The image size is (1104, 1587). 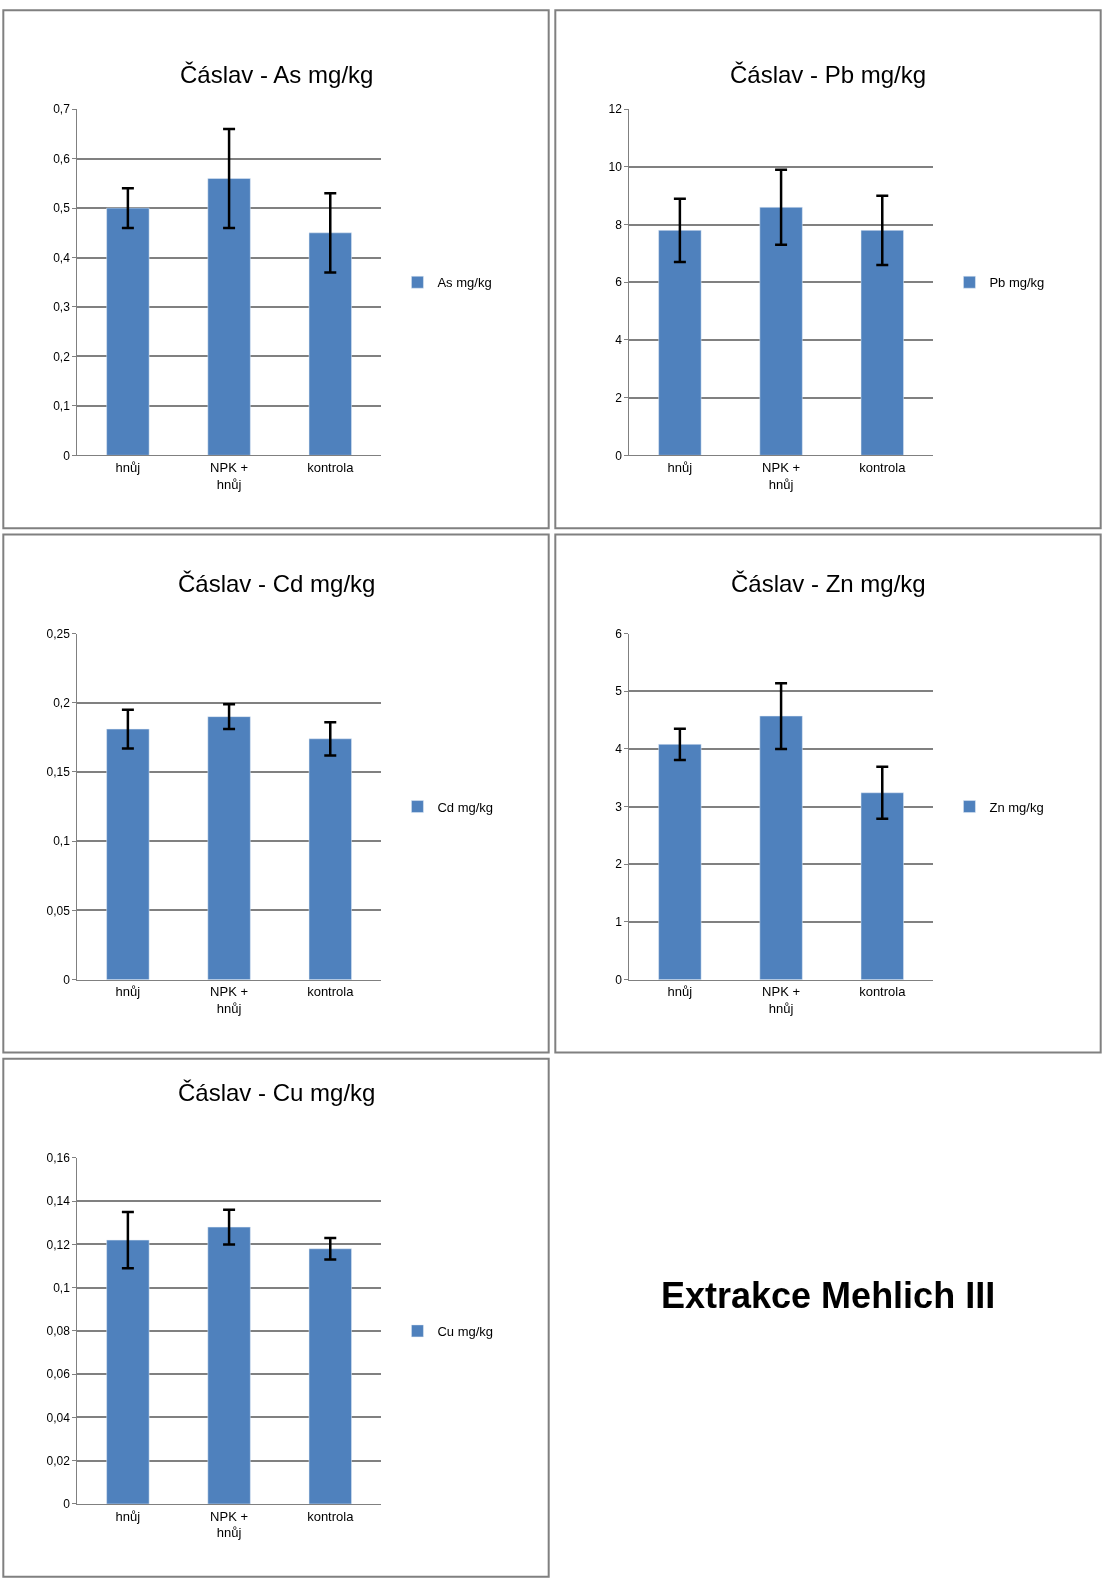 What do you see at coordinates (465, 807) in the screenshot?
I see `legend-label: Cd mg/kg` at bounding box center [465, 807].